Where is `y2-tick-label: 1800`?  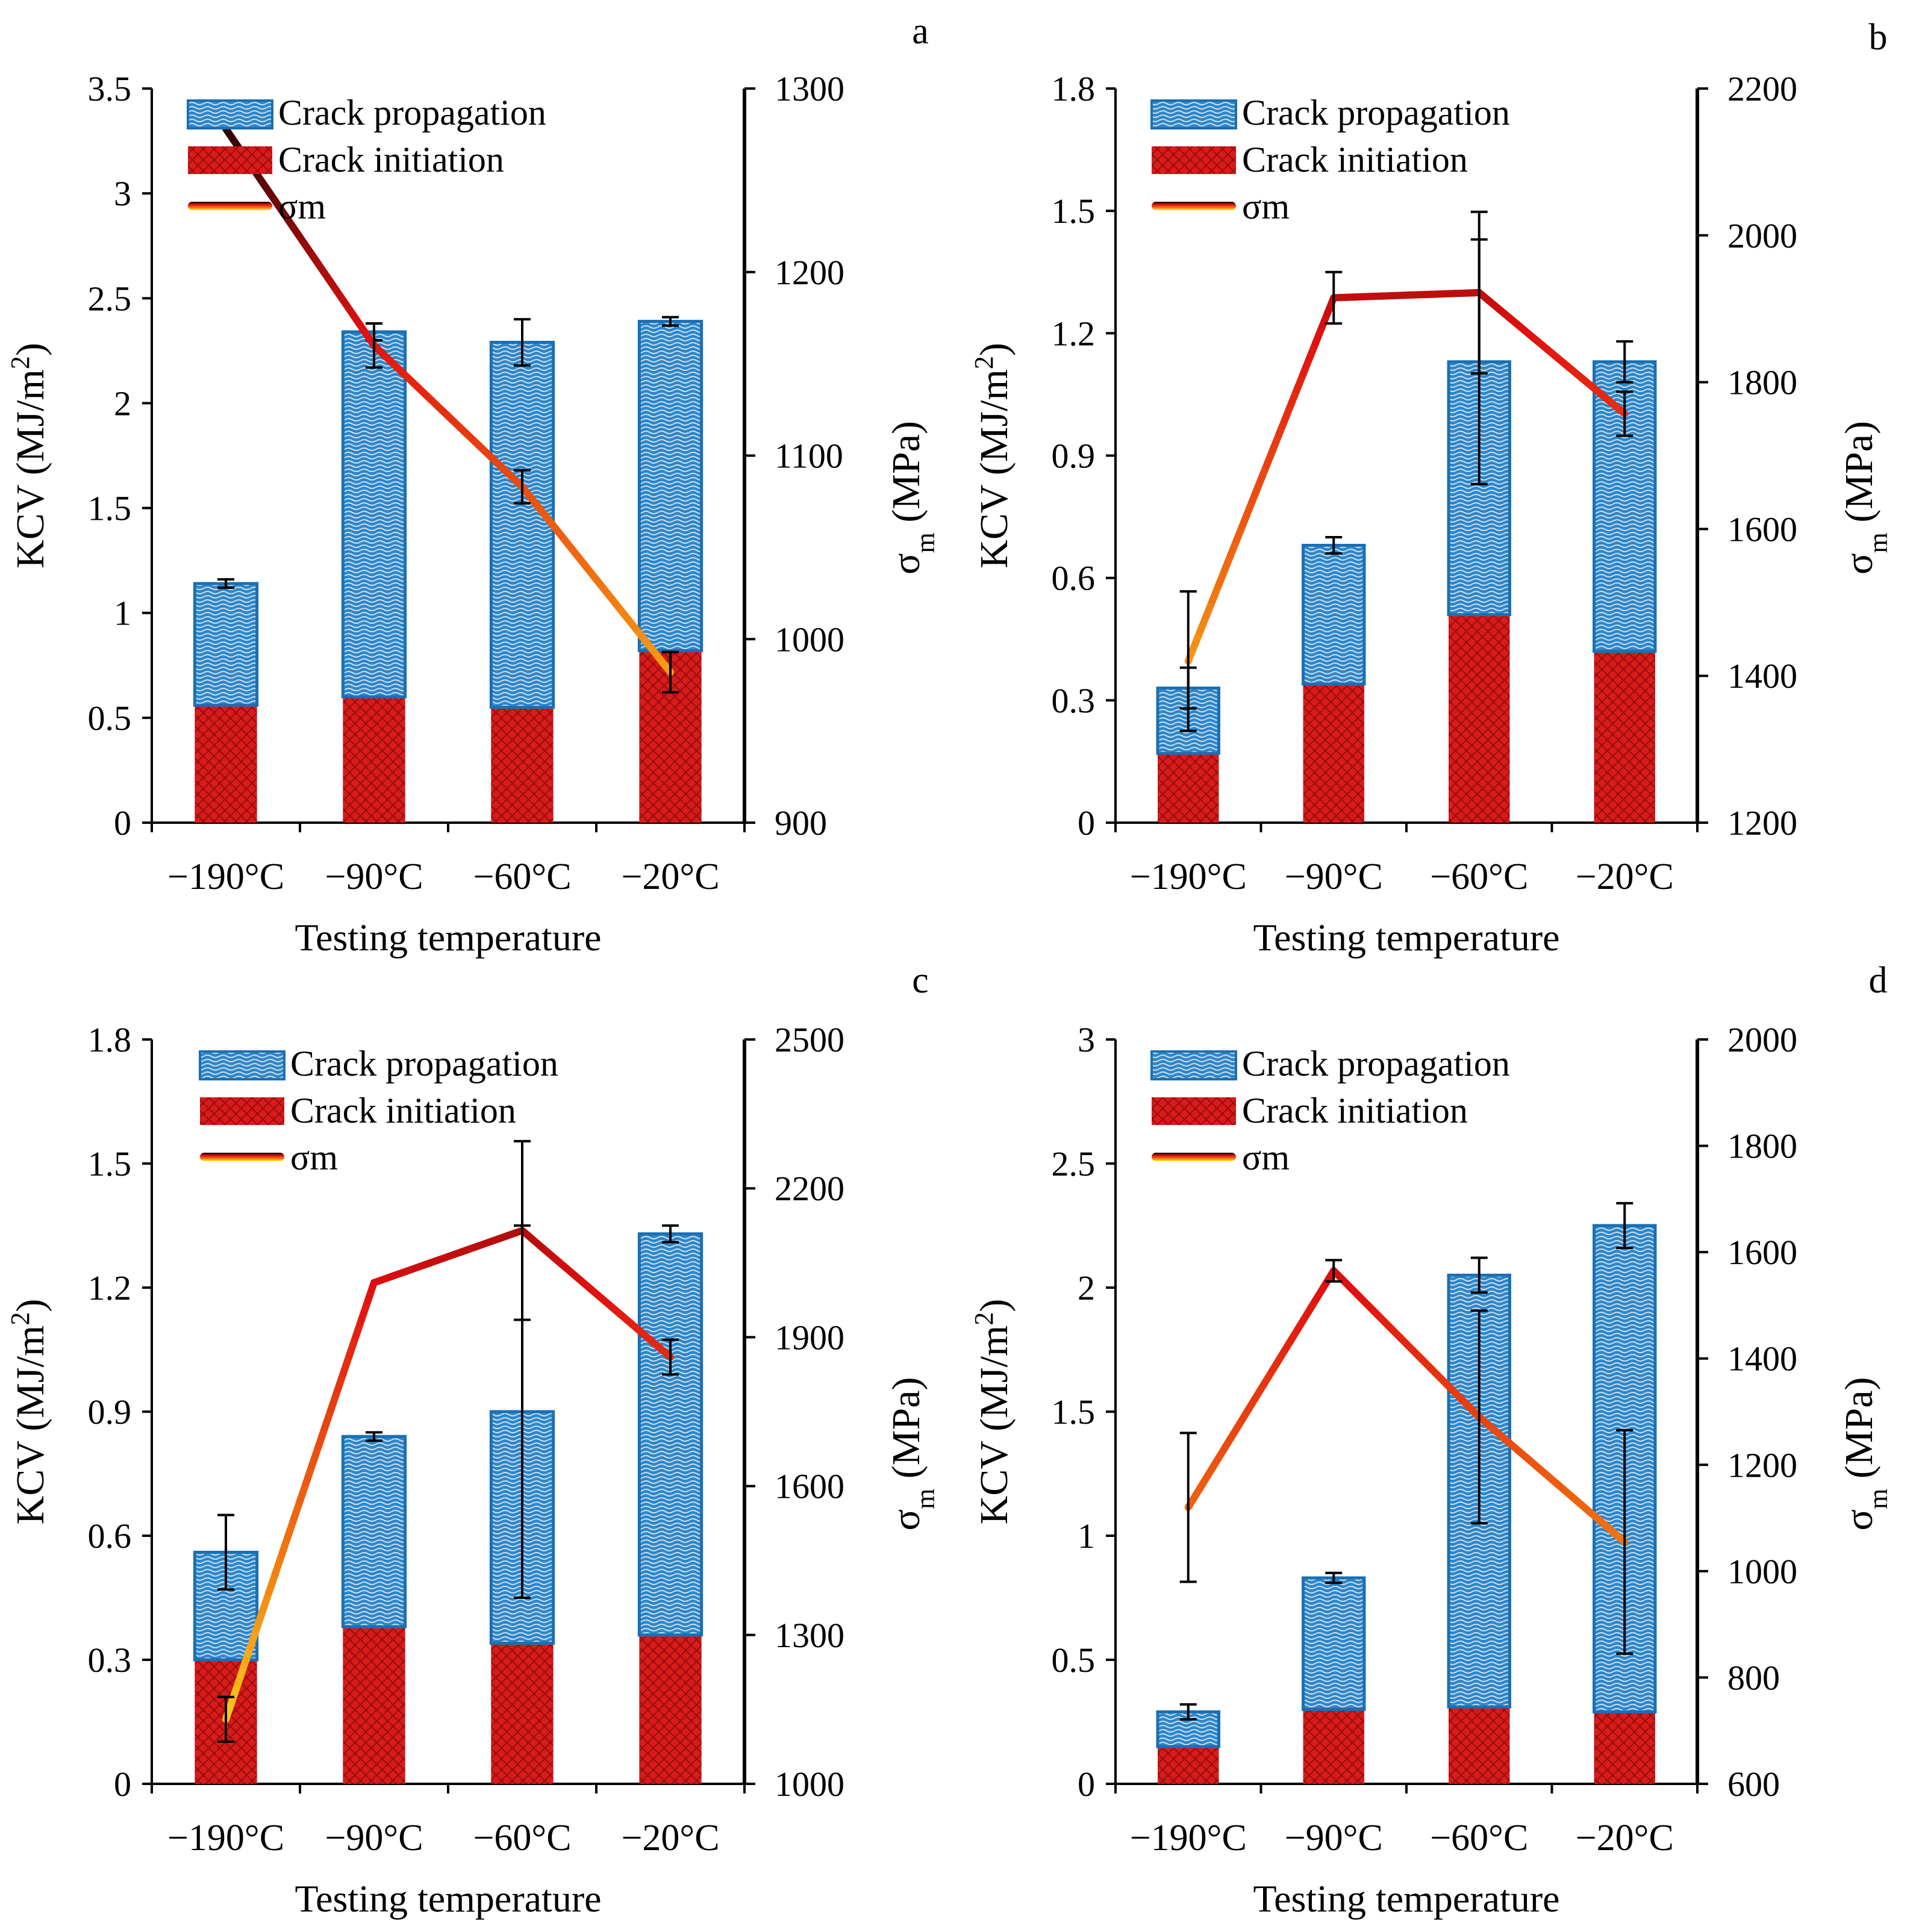
y2-tick-label: 1800 is located at coordinates (1762, 1146).